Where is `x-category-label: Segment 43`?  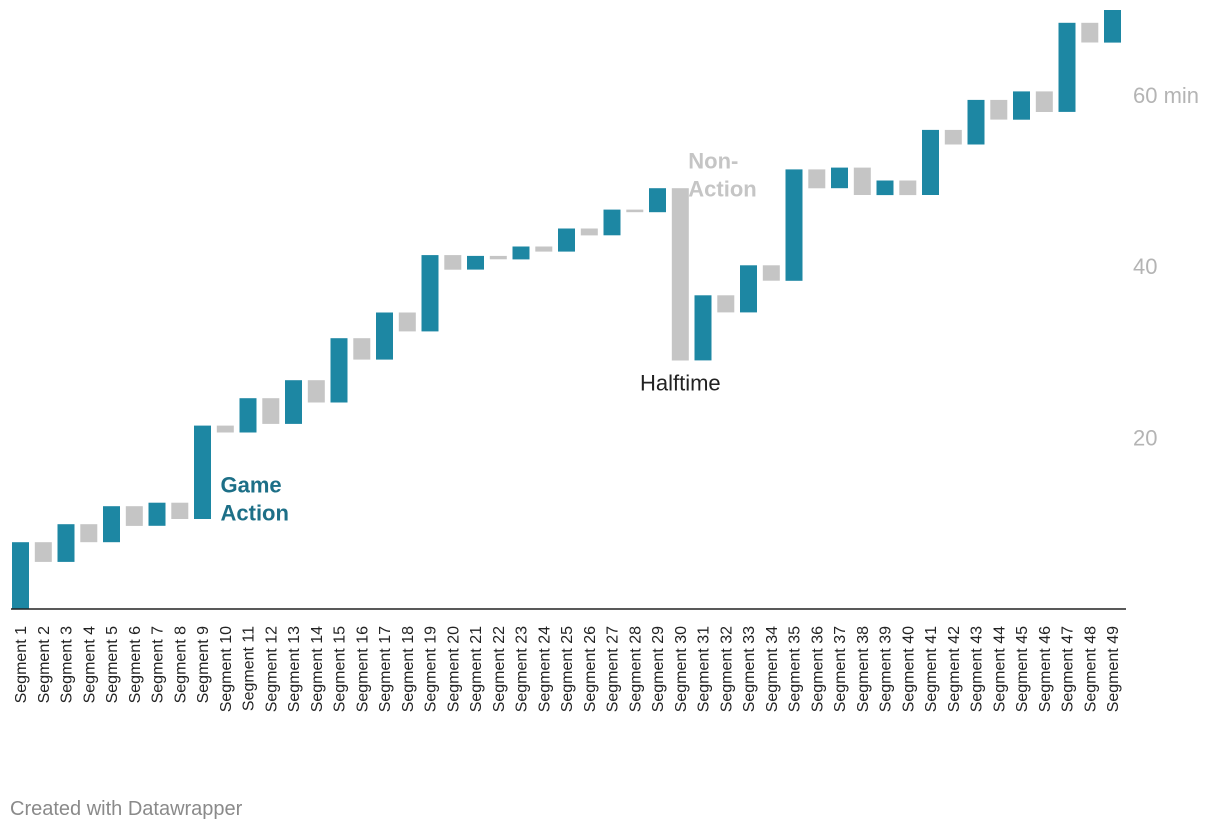
x-category-label: Segment 43 is located at coordinates (977, 669).